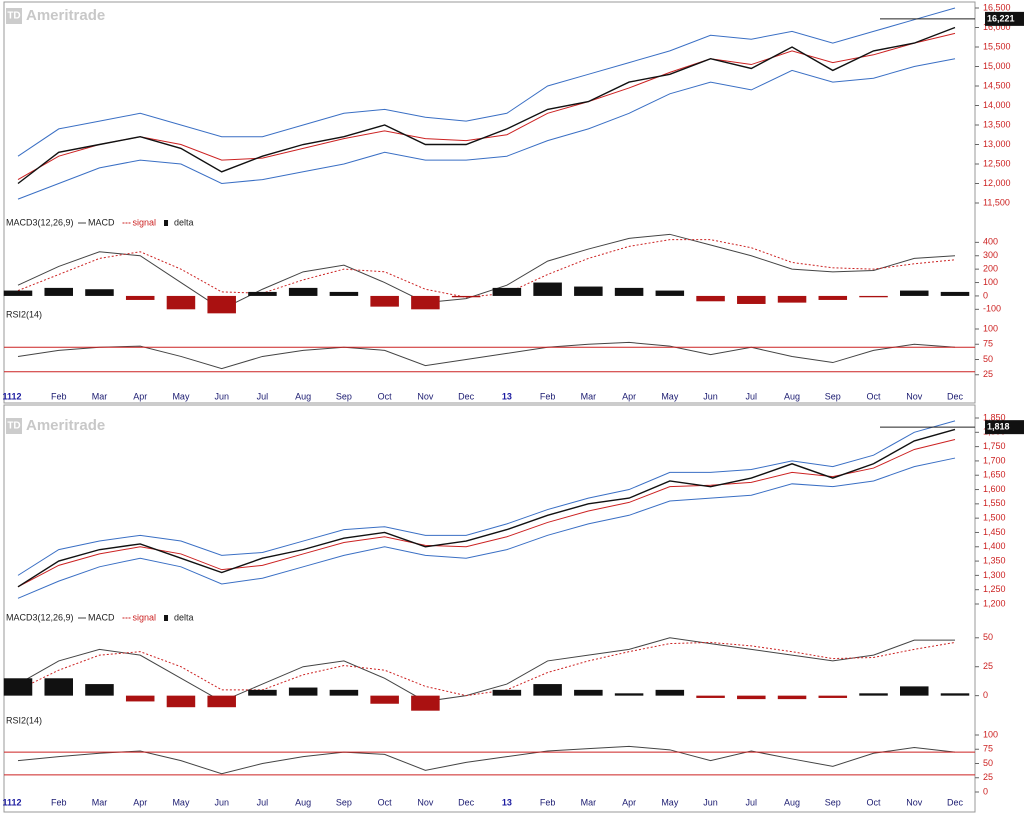 This screenshot has width=1024, height=815. I want to click on y-tick-label: 1,600, so click(994, 489).